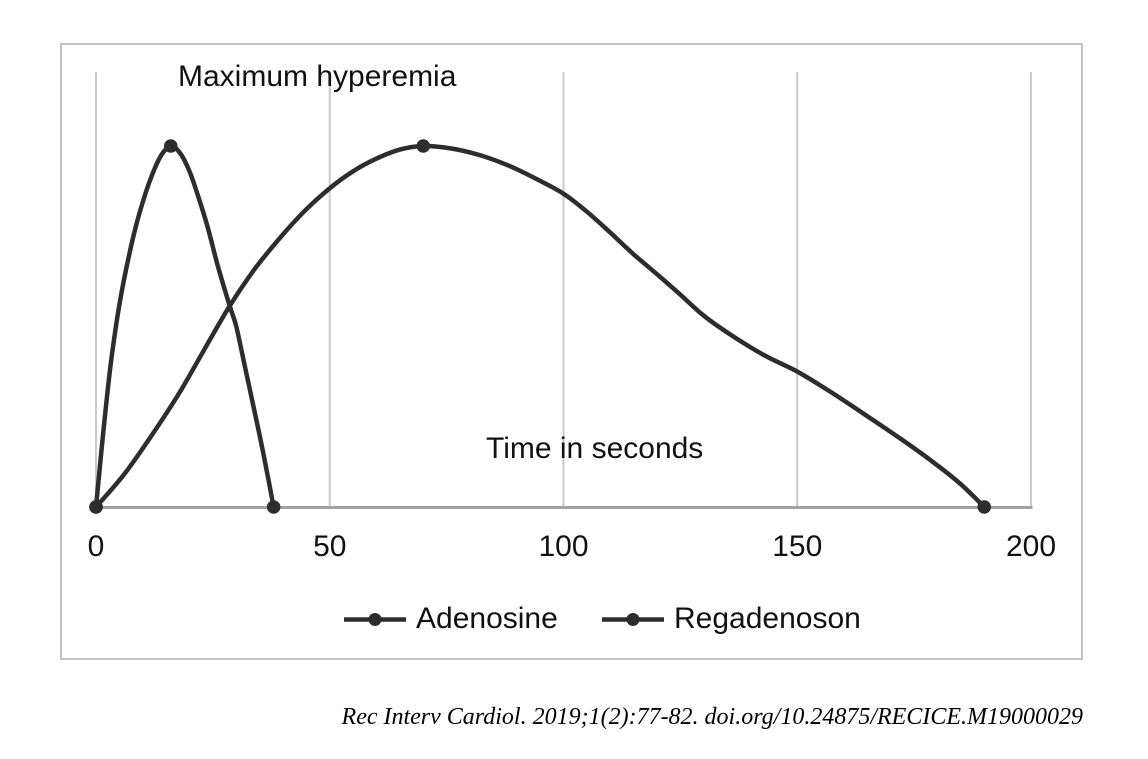 Image resolution: width=1148 pixels, height=759 pixels. What do you see at coordinates (317, 76) in the screenshot?
I see `chart-title: Maximum hyperemia` at bounding box center [317, 76].